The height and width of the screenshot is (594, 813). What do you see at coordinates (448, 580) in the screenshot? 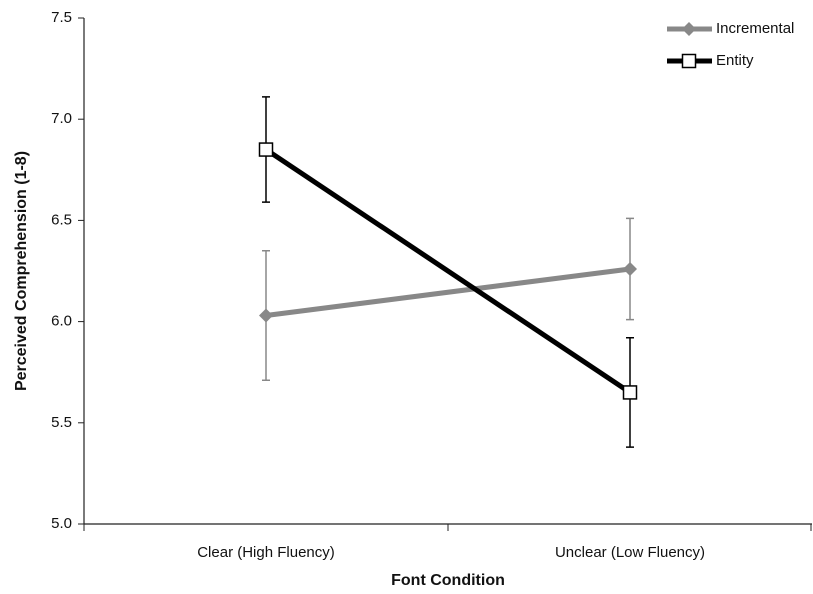
I see `x-axis-label: Font Condition` at bounding box center [448, 580].